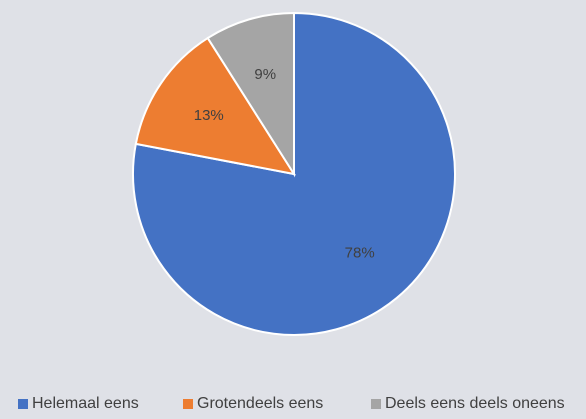  Describe the element at coordinates (265, 74) in the screenshot. I see `data-label-3: 9%` at that location.